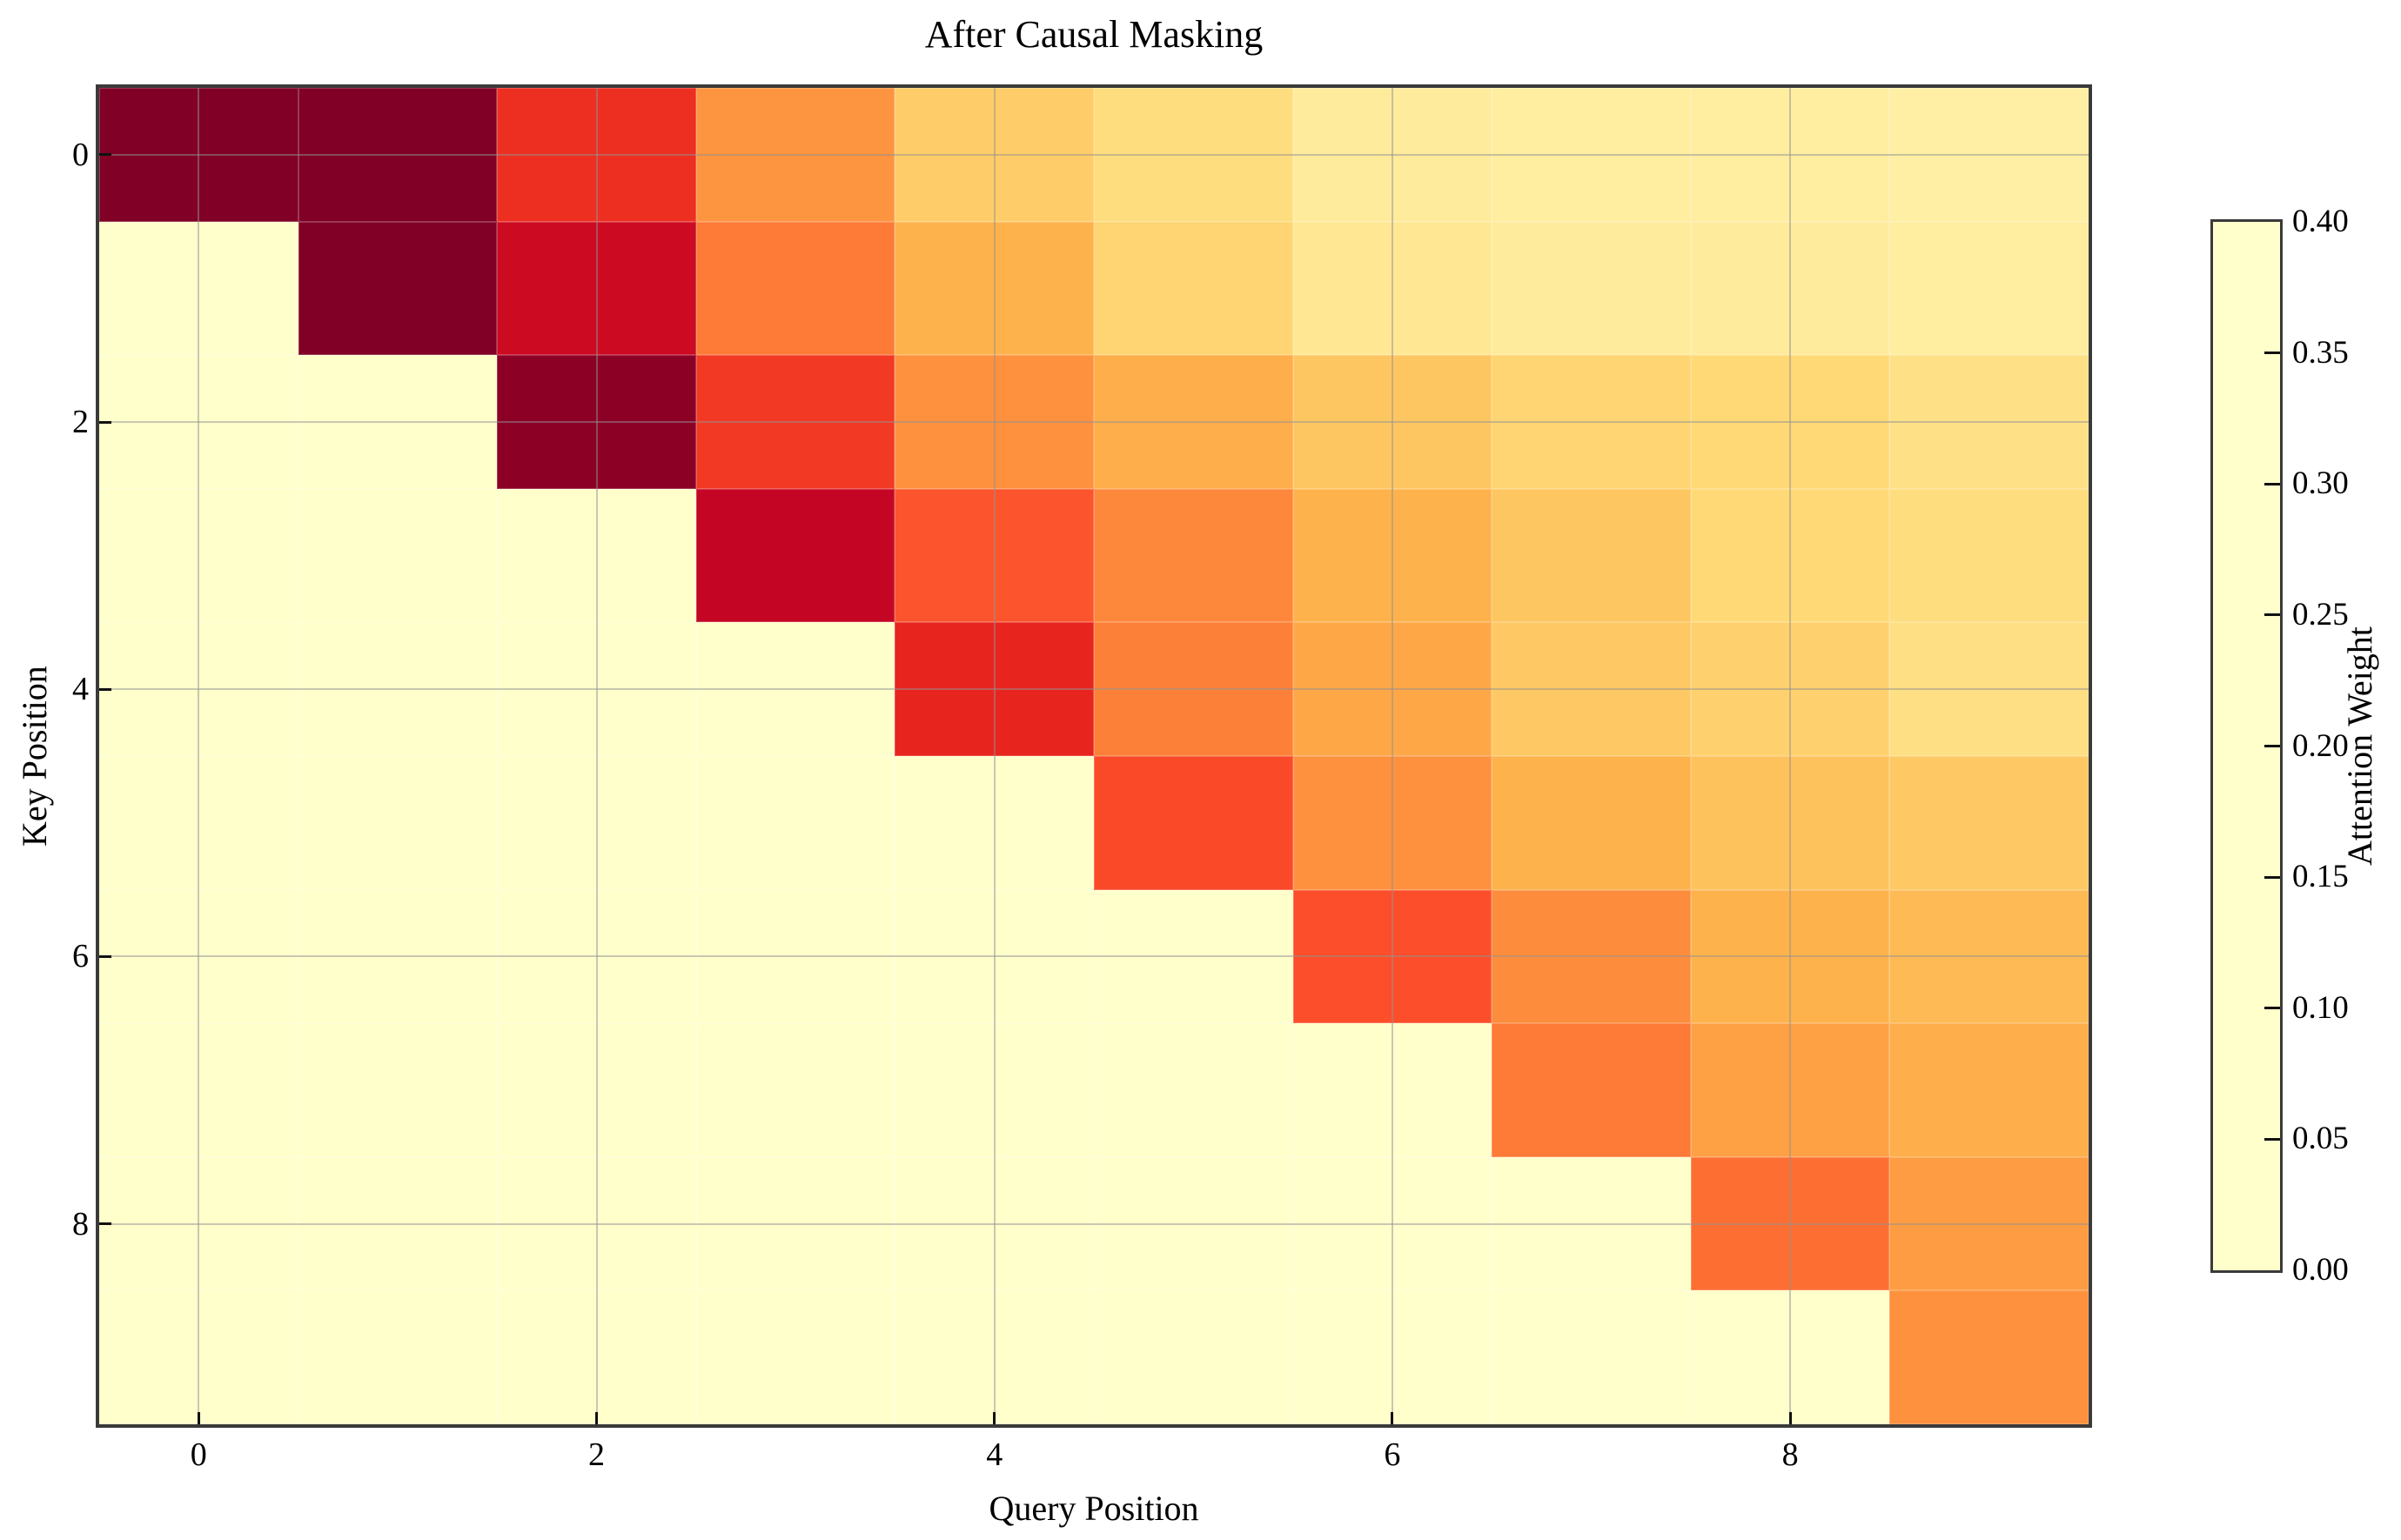 This screenshot has height=1540, width=2401. What do you see at coordinates (80, 422) in the screenshot?
I see `y-tick-label: 2` at bounding box center [80, 422].